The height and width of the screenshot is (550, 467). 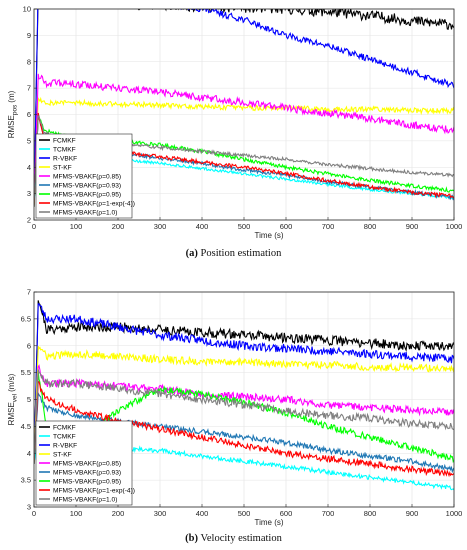 I want to click on y-tick-label: 2, so click(x=29, y=220).